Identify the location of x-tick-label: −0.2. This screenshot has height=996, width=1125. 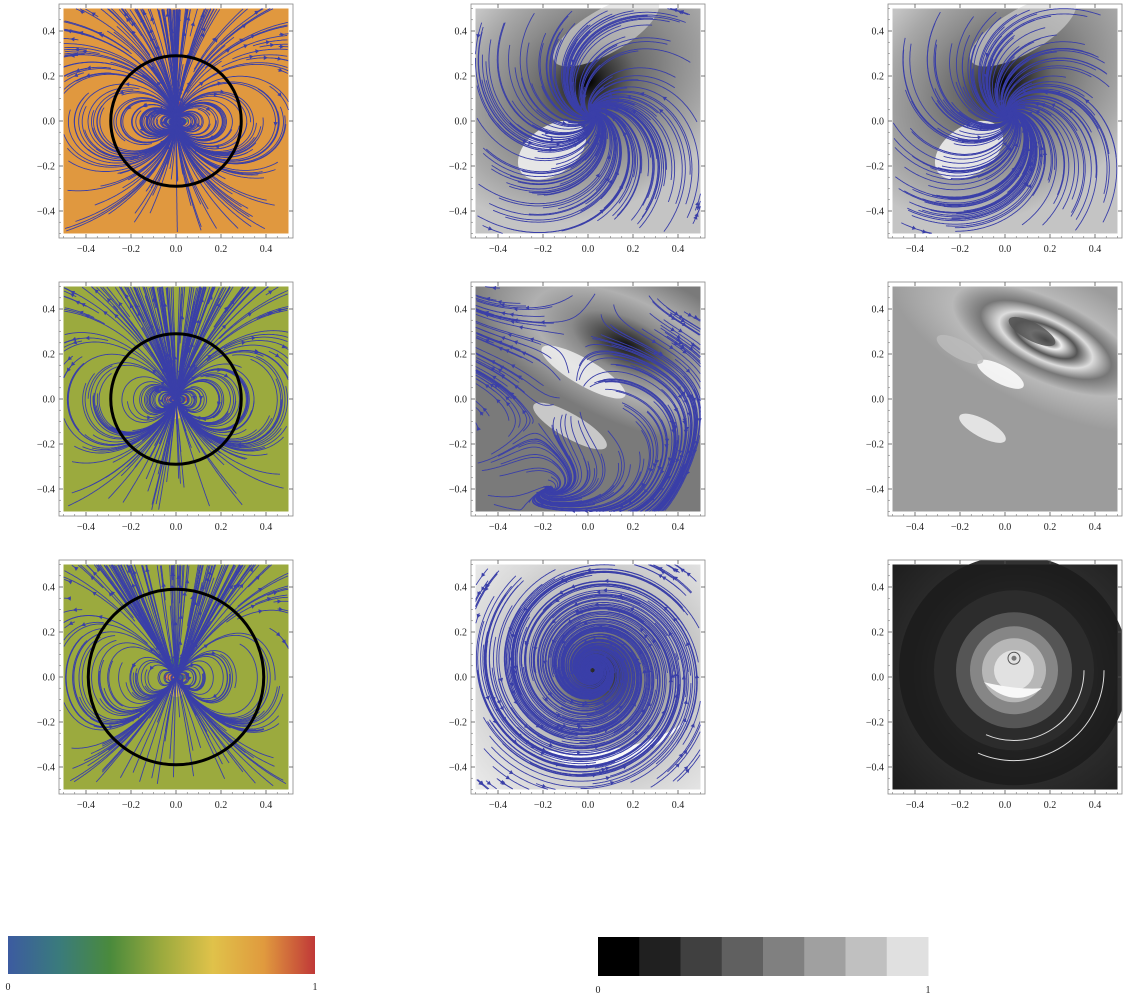
(543, 805).